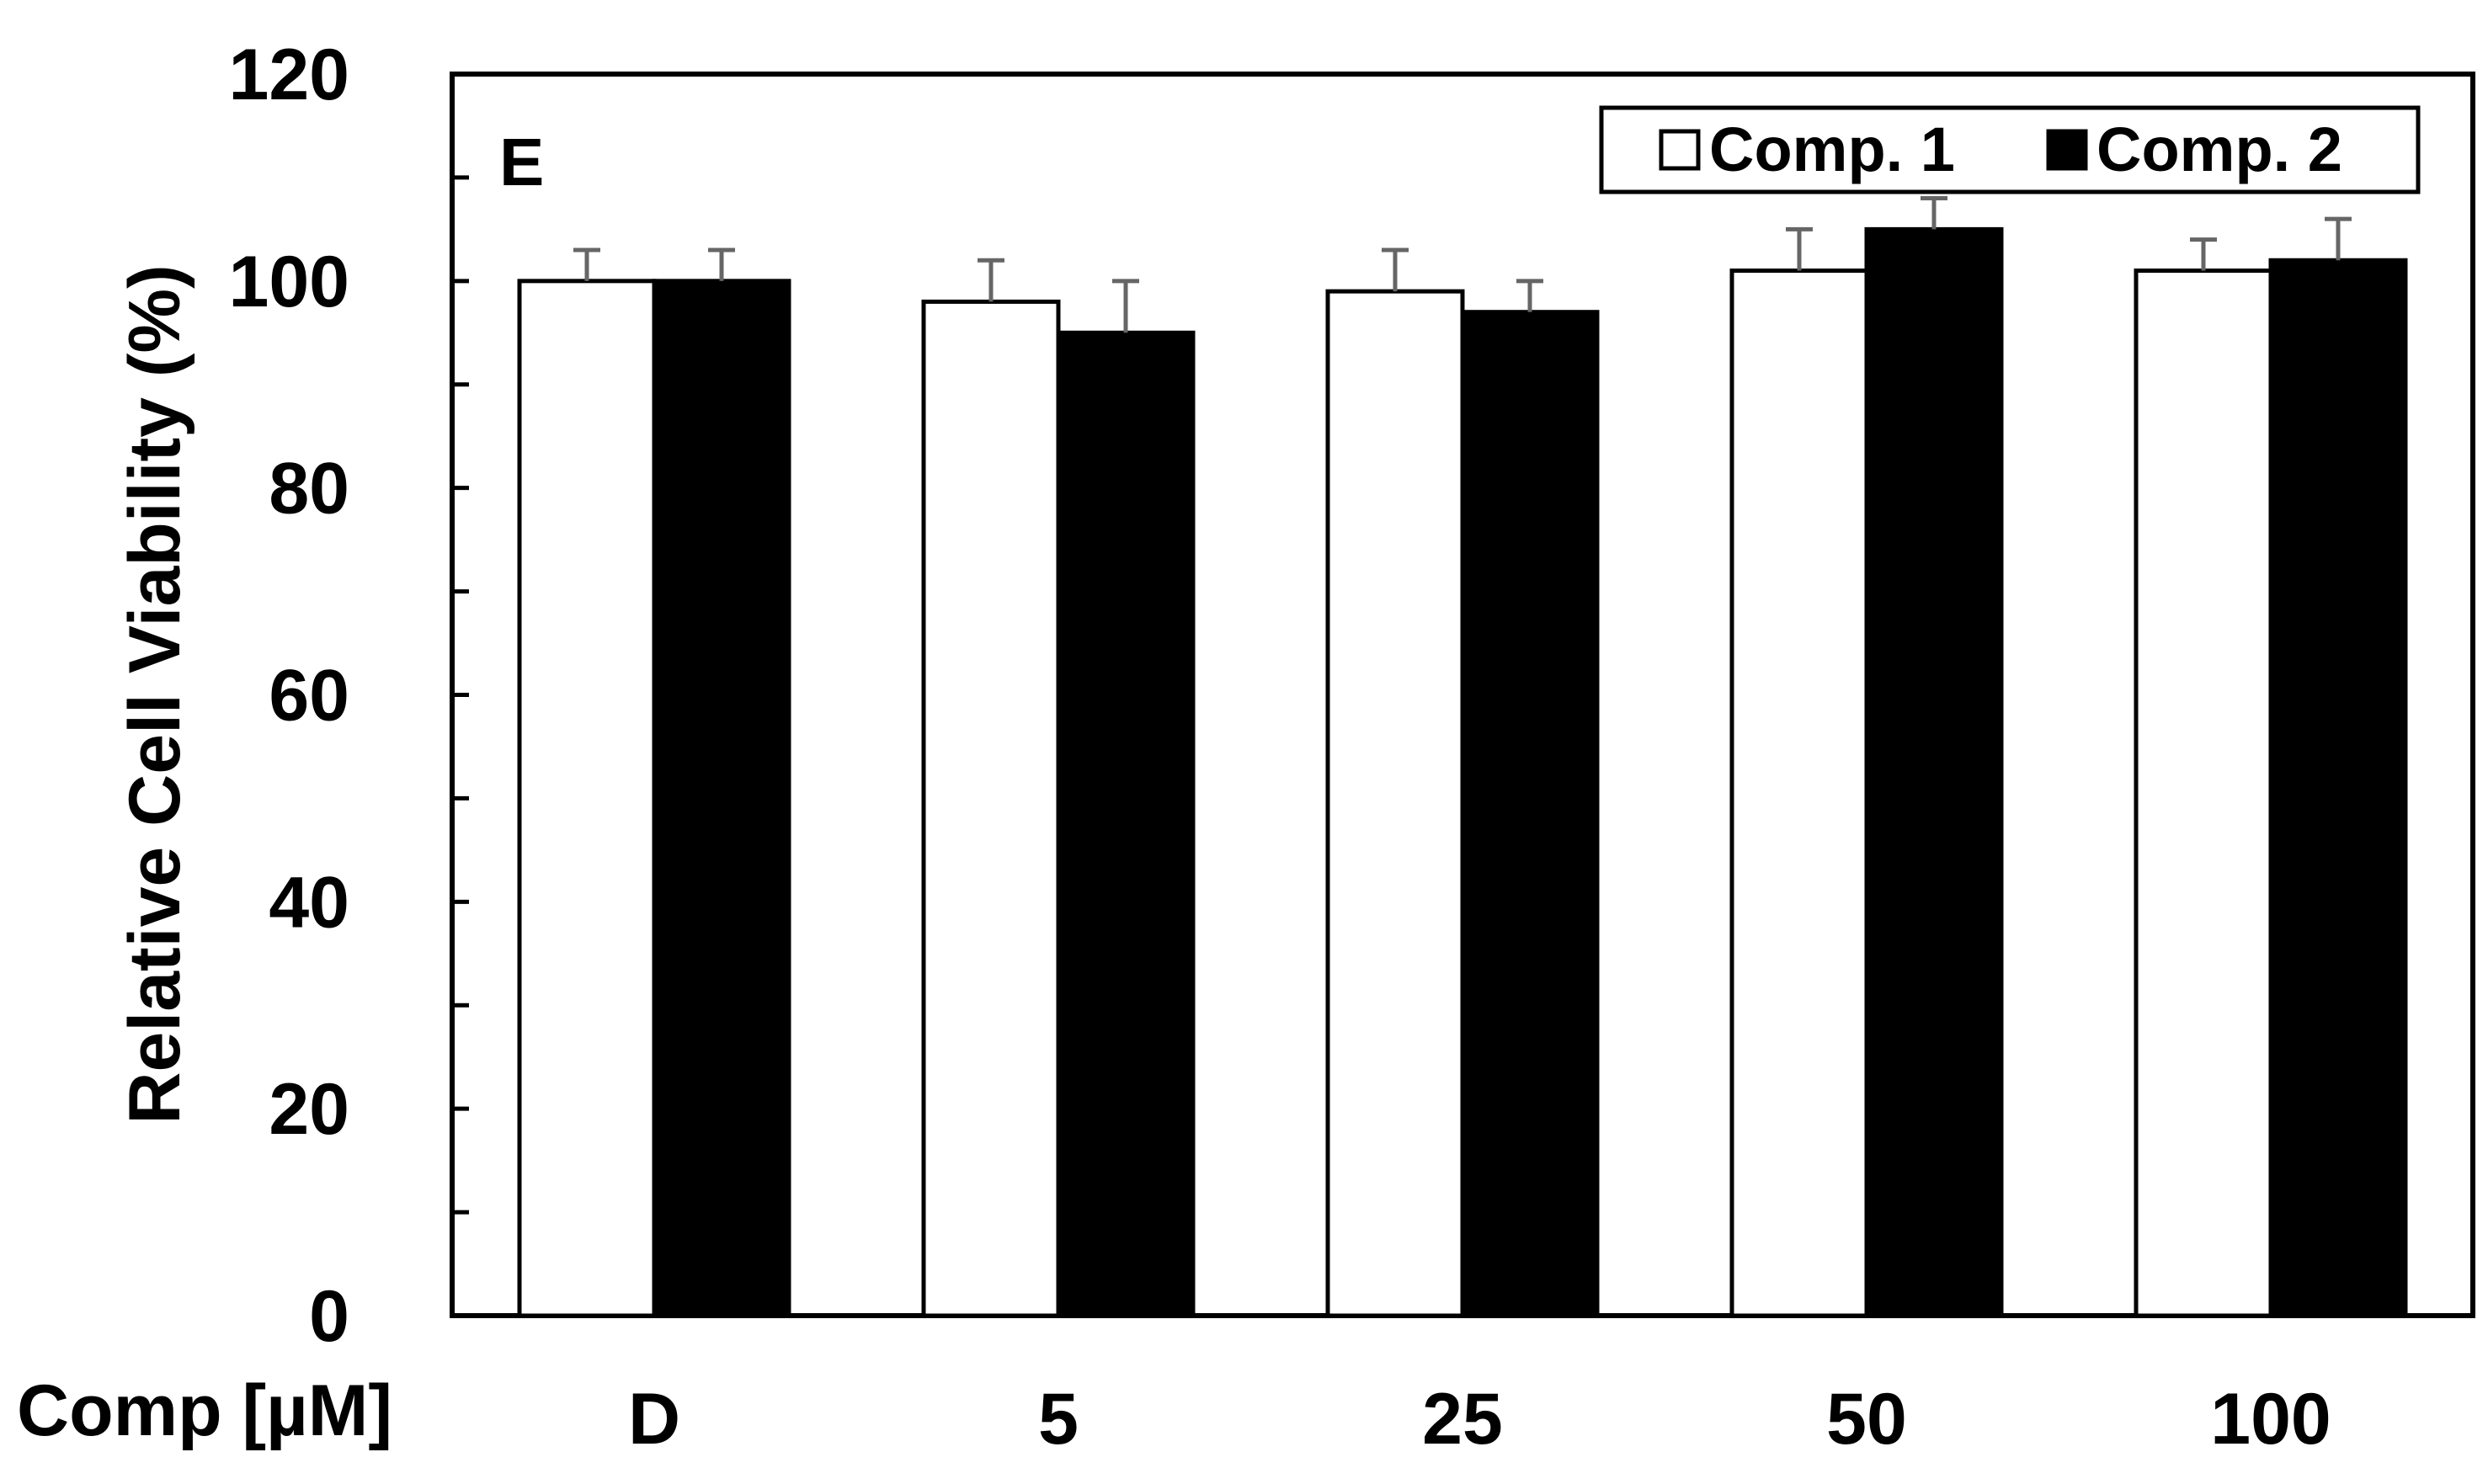  Describe the element at coordinates (1462, 1419) in the screenshot. I see `x-tick-label: 25` at that location.